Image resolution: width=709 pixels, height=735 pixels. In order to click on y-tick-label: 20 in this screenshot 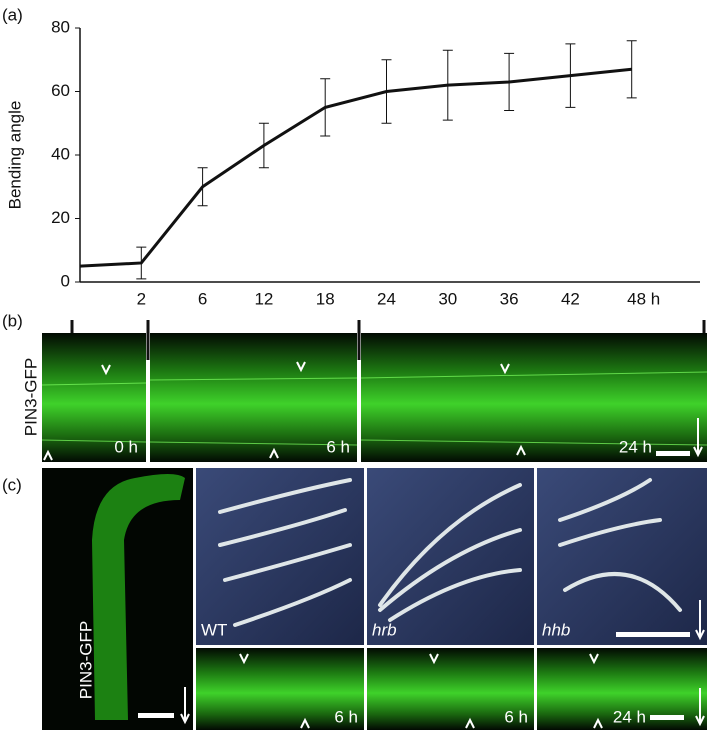, I will do `click(60, 217)`.